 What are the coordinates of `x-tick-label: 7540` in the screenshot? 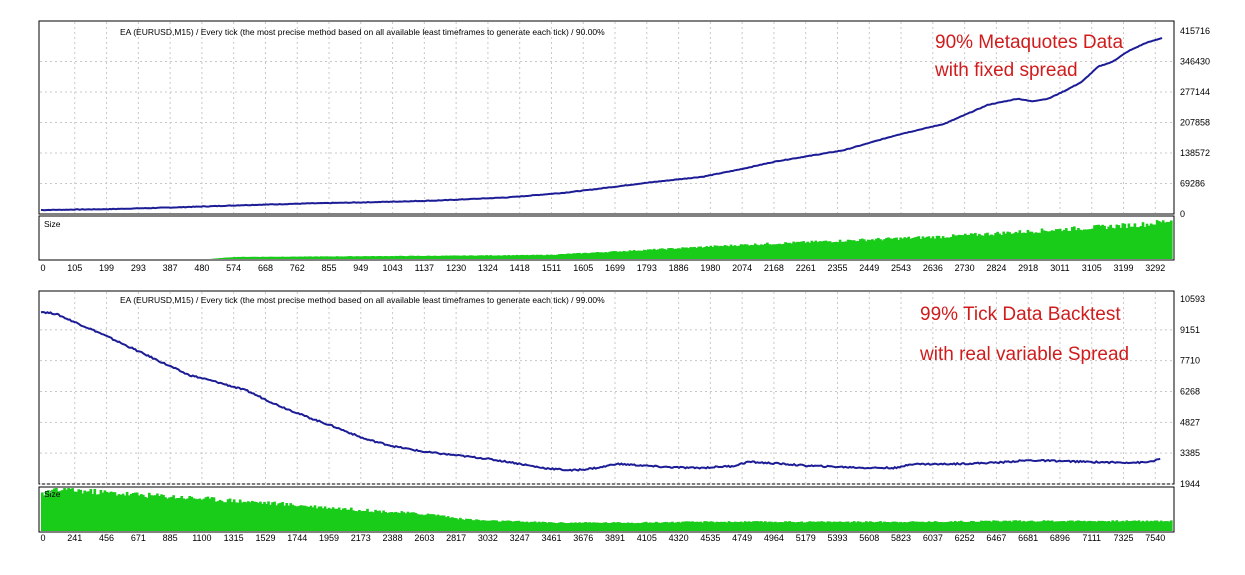 It's located at (1155, 538).